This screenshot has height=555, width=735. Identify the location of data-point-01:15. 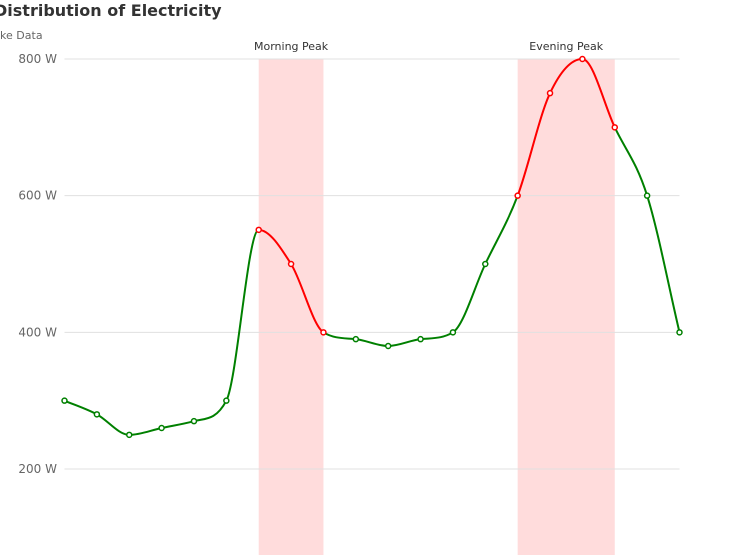
(97, 414).